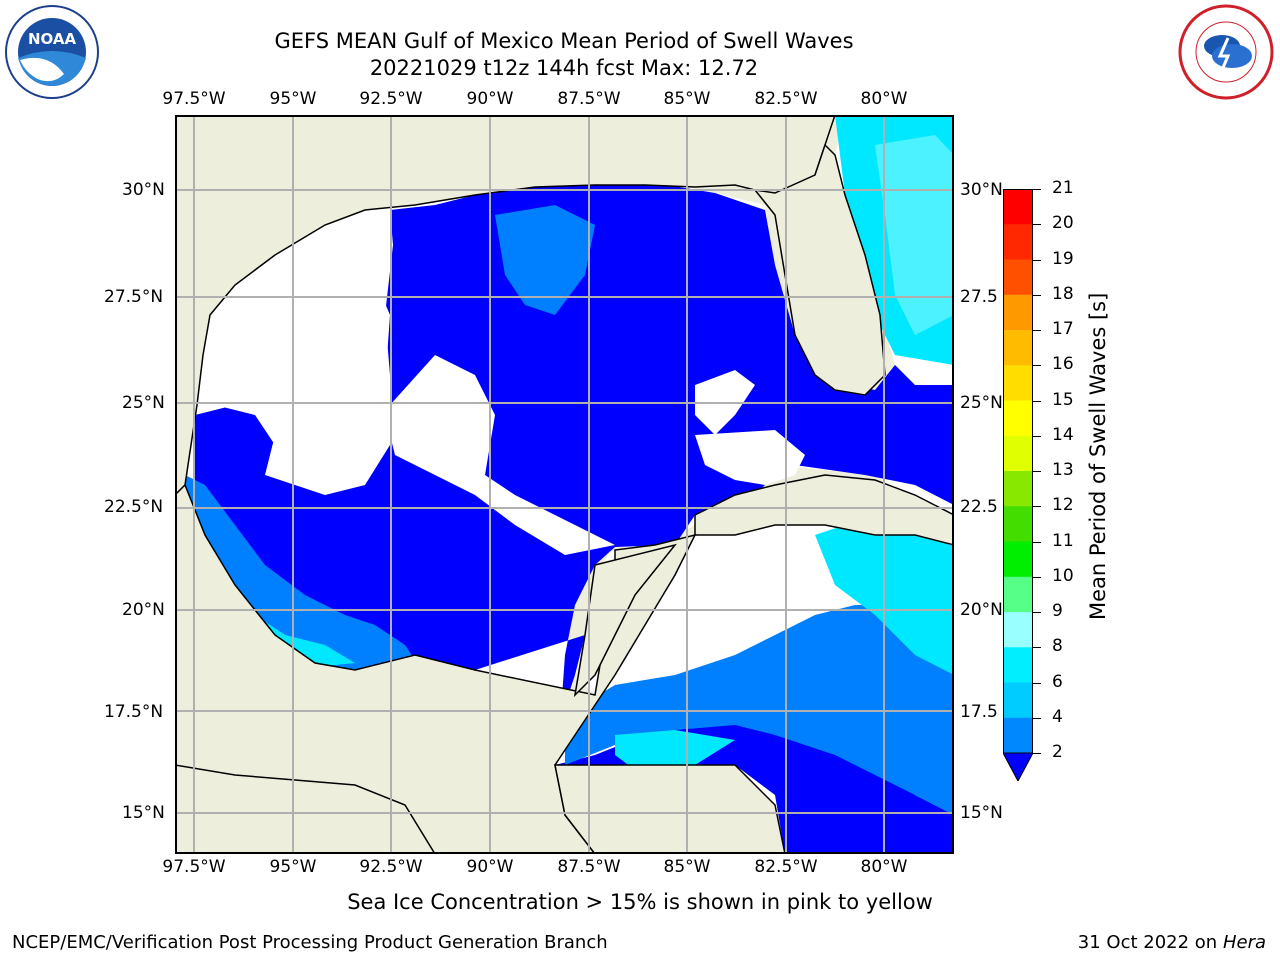 Image resolution: width=1280 pixels, height=960 pixels. I want to click on colorbar-extend-arrow, so click(1018, 767).